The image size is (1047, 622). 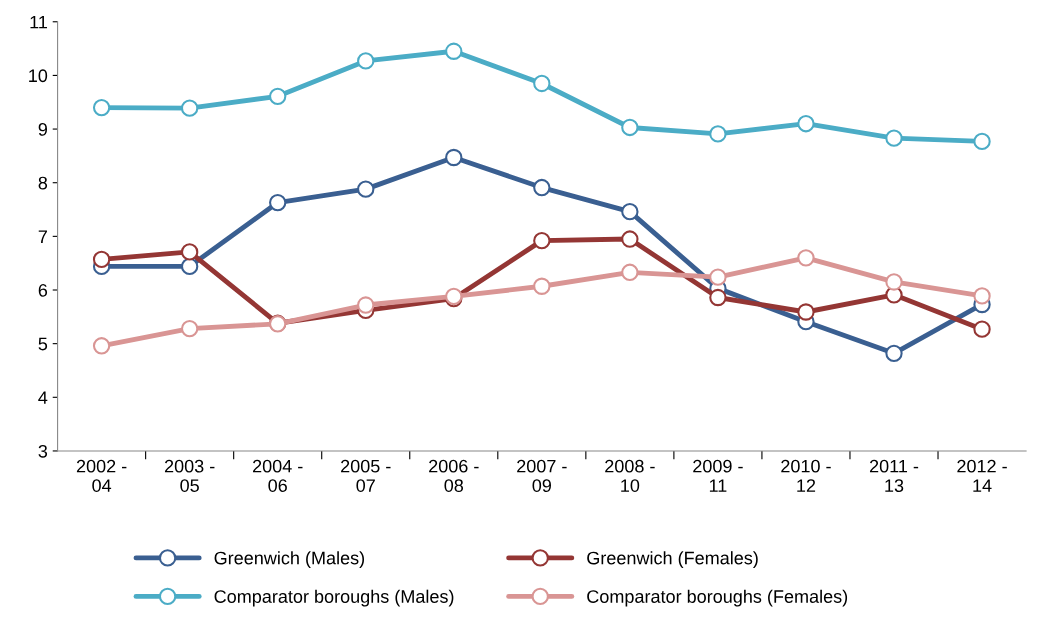 What do you see at coordinates (278, 475) in the screenshot?
I see `x-tick-label: 2004 - 06` at bounding box center [278, 475].